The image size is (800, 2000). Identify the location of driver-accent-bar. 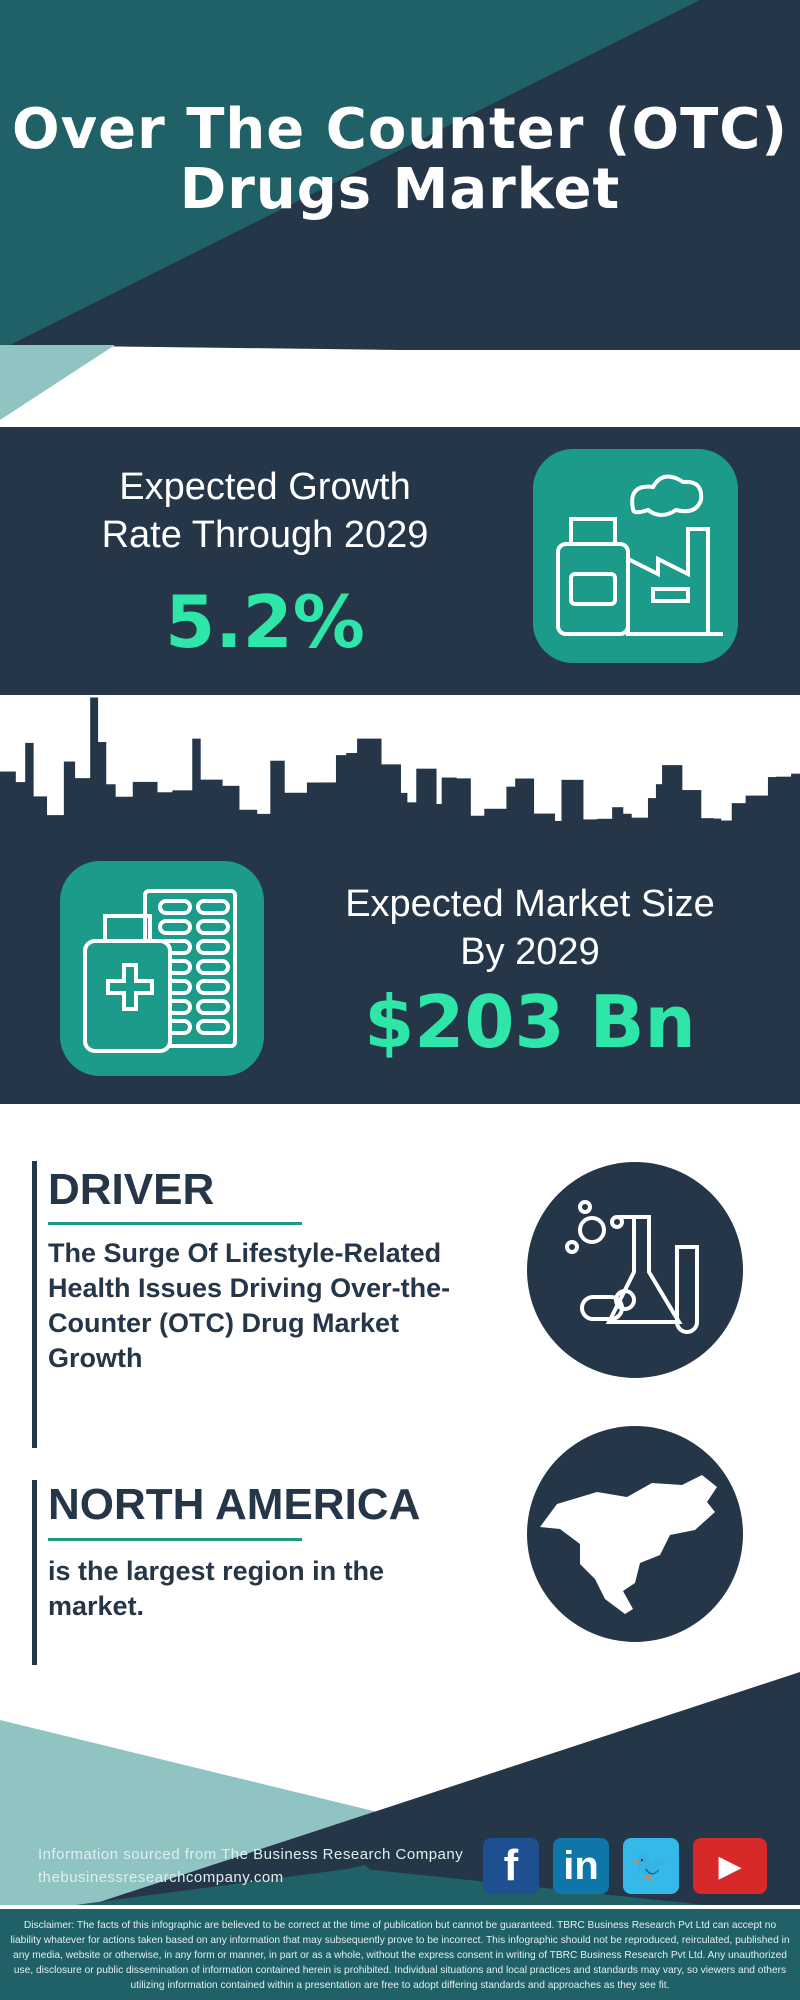
(34, 1304).